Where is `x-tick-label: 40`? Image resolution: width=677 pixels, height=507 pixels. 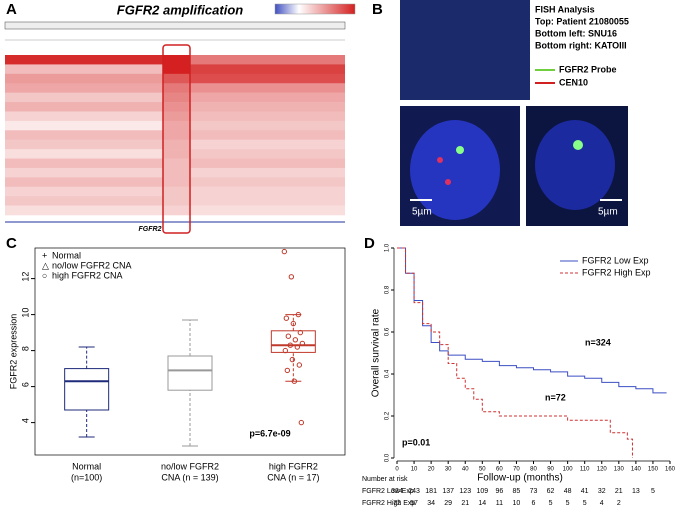
x-tick-label: 40 is located at coordinates (465, 470).